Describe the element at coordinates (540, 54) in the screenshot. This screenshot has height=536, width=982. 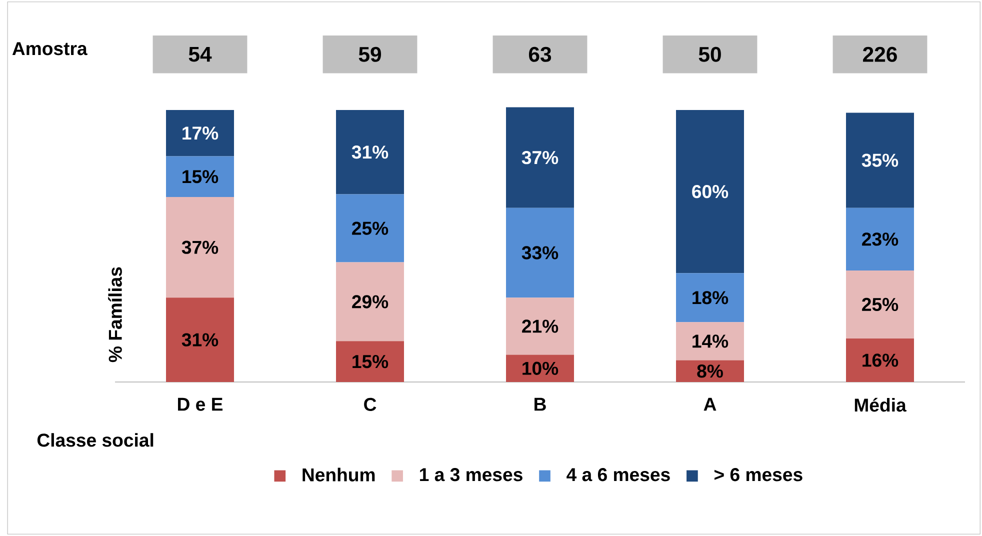
I see `text: 63` at that location.